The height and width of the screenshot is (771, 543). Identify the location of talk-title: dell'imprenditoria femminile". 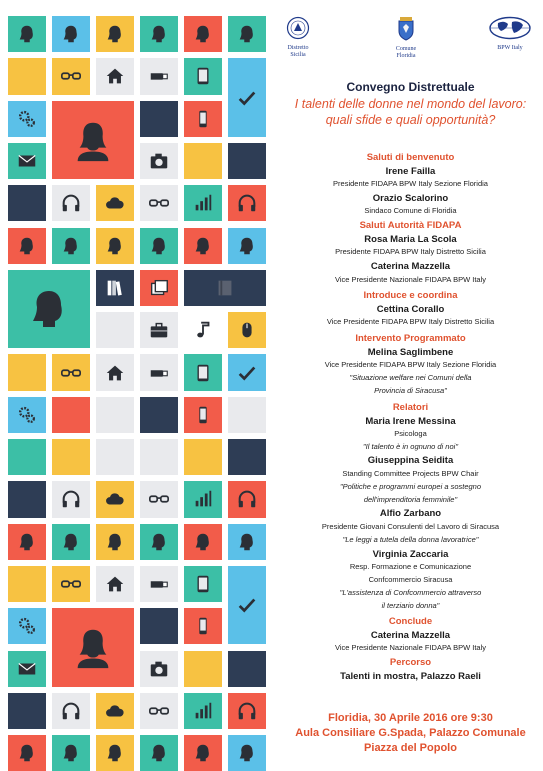
(410, 499).